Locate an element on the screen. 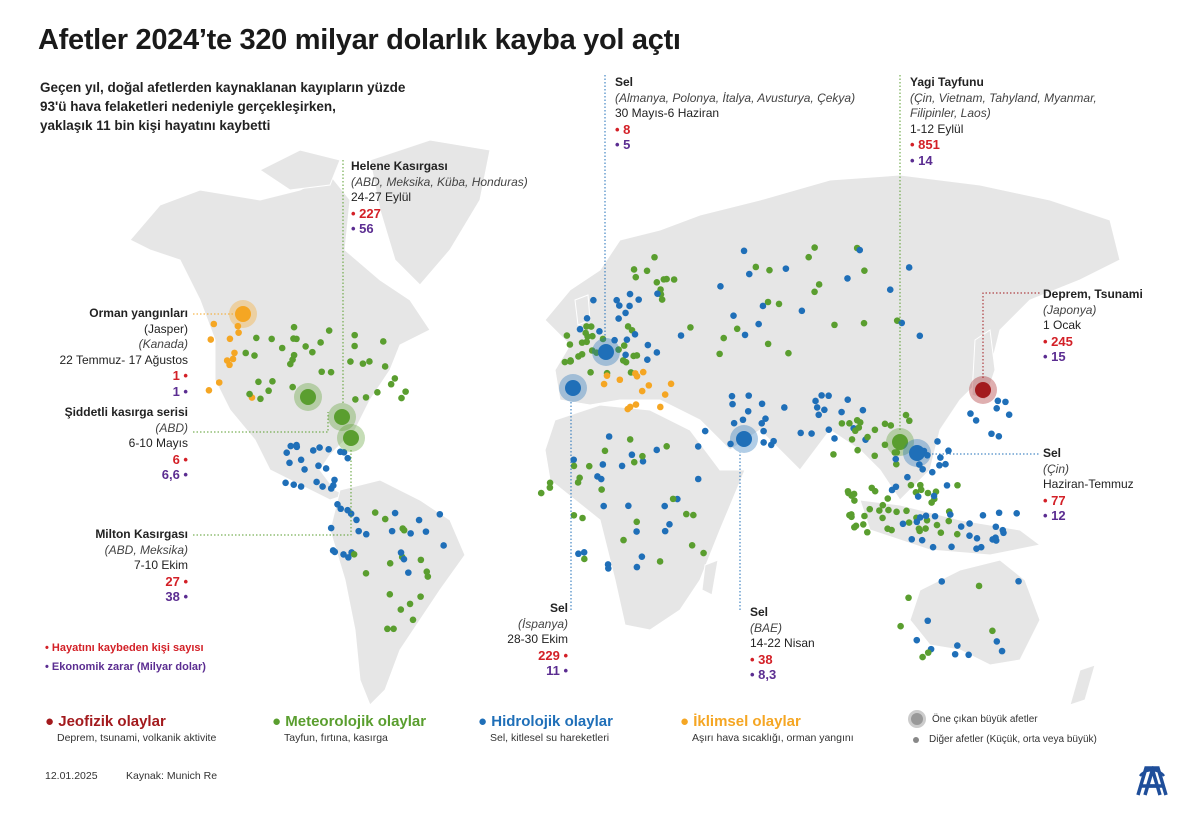 The width and height of the screenshot is (1200, 828). legend-sub: Aşırı hava sıcaklığı, orman yangını is located at coordinates (773, 738).